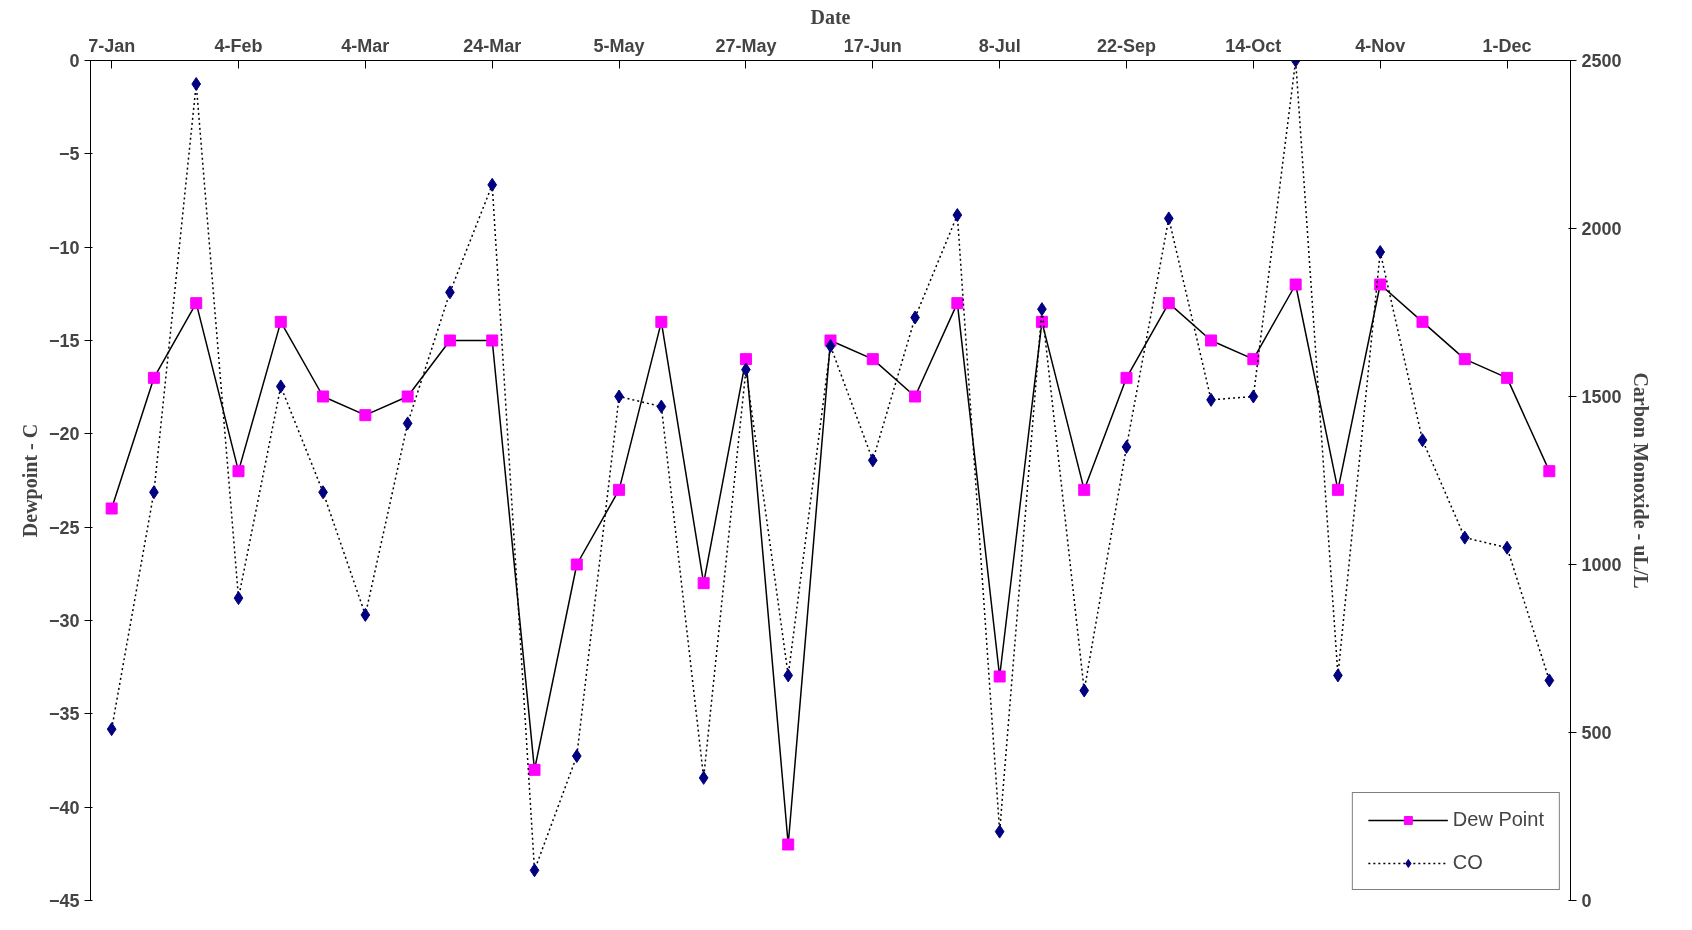  What do you see at coordinates (999, 45) in the screenshot?
I see `x-tick-label: 8-Jul` at bounding box center [999, 45].